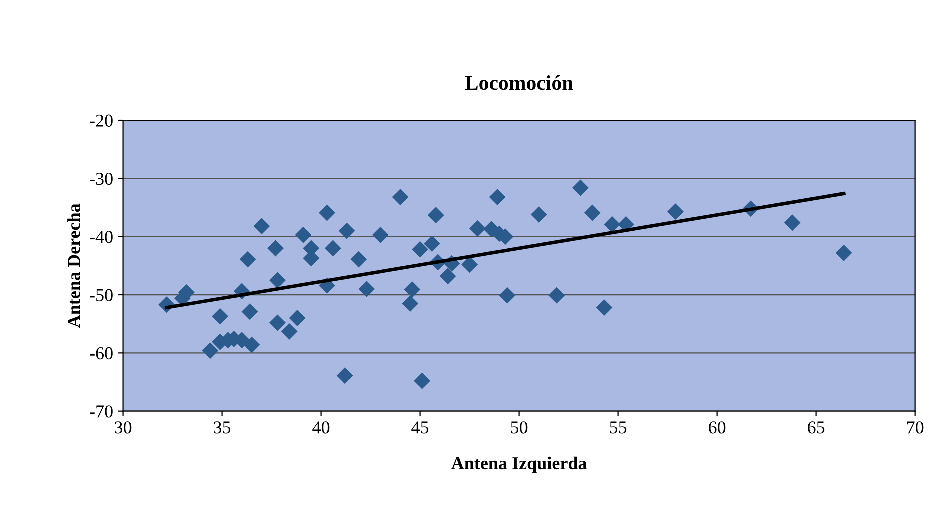  I want to click on x-tick-label: 55, so click(618, 428).